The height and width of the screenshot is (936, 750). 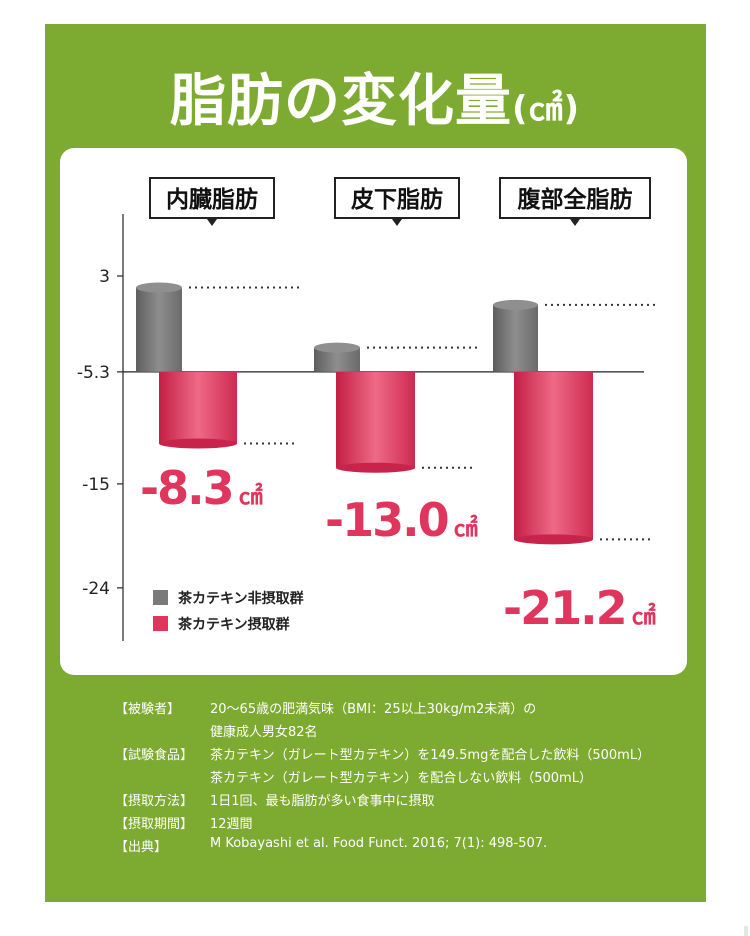 I want to click on category-header-label: 皮下脂肪, so click(x=397, y=199).